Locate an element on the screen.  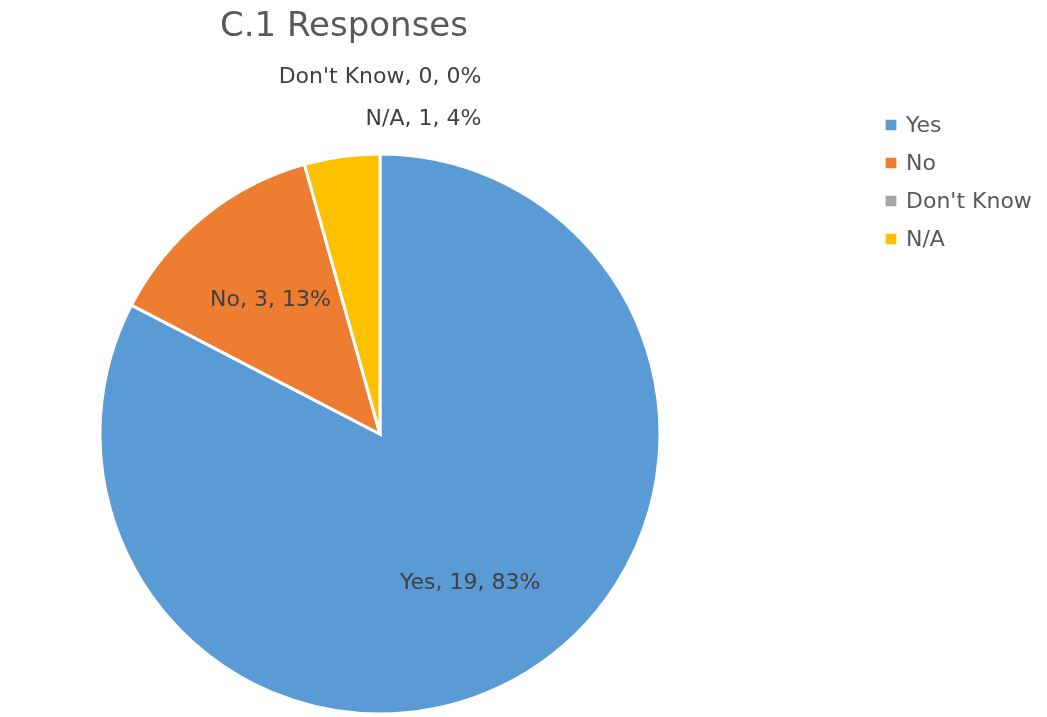
data-label: No, 3, 13% is located at coordinates (270, 299).